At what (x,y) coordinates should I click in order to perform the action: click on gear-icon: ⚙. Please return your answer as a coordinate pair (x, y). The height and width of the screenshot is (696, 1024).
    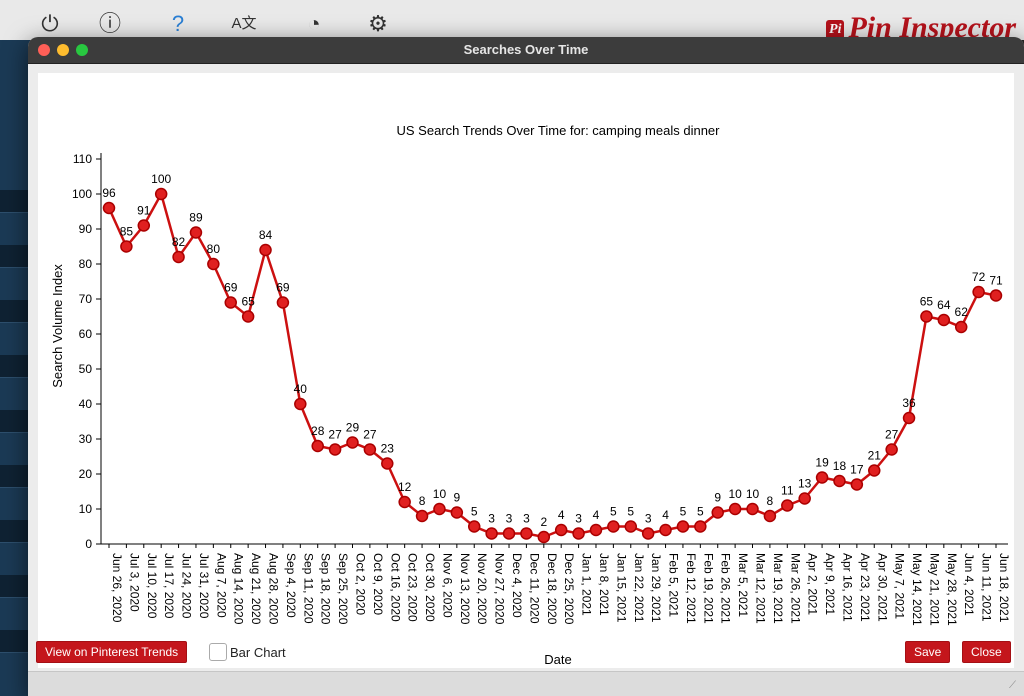
    Looking at the image, I should click on (378, 23).